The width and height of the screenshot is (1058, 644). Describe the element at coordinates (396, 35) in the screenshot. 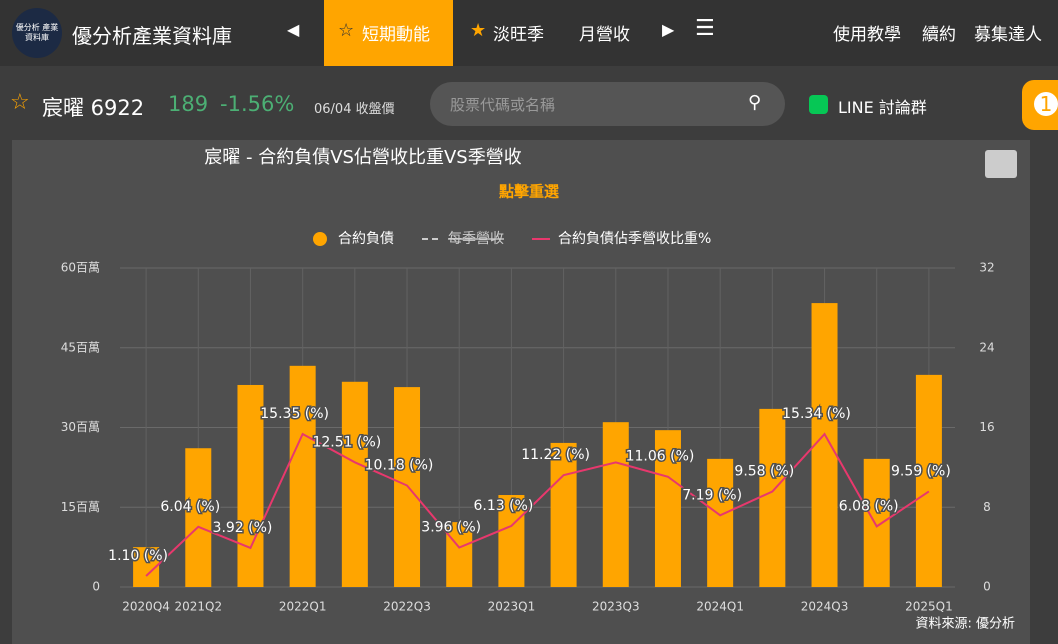

I see `tab: 短期動能` at that location.